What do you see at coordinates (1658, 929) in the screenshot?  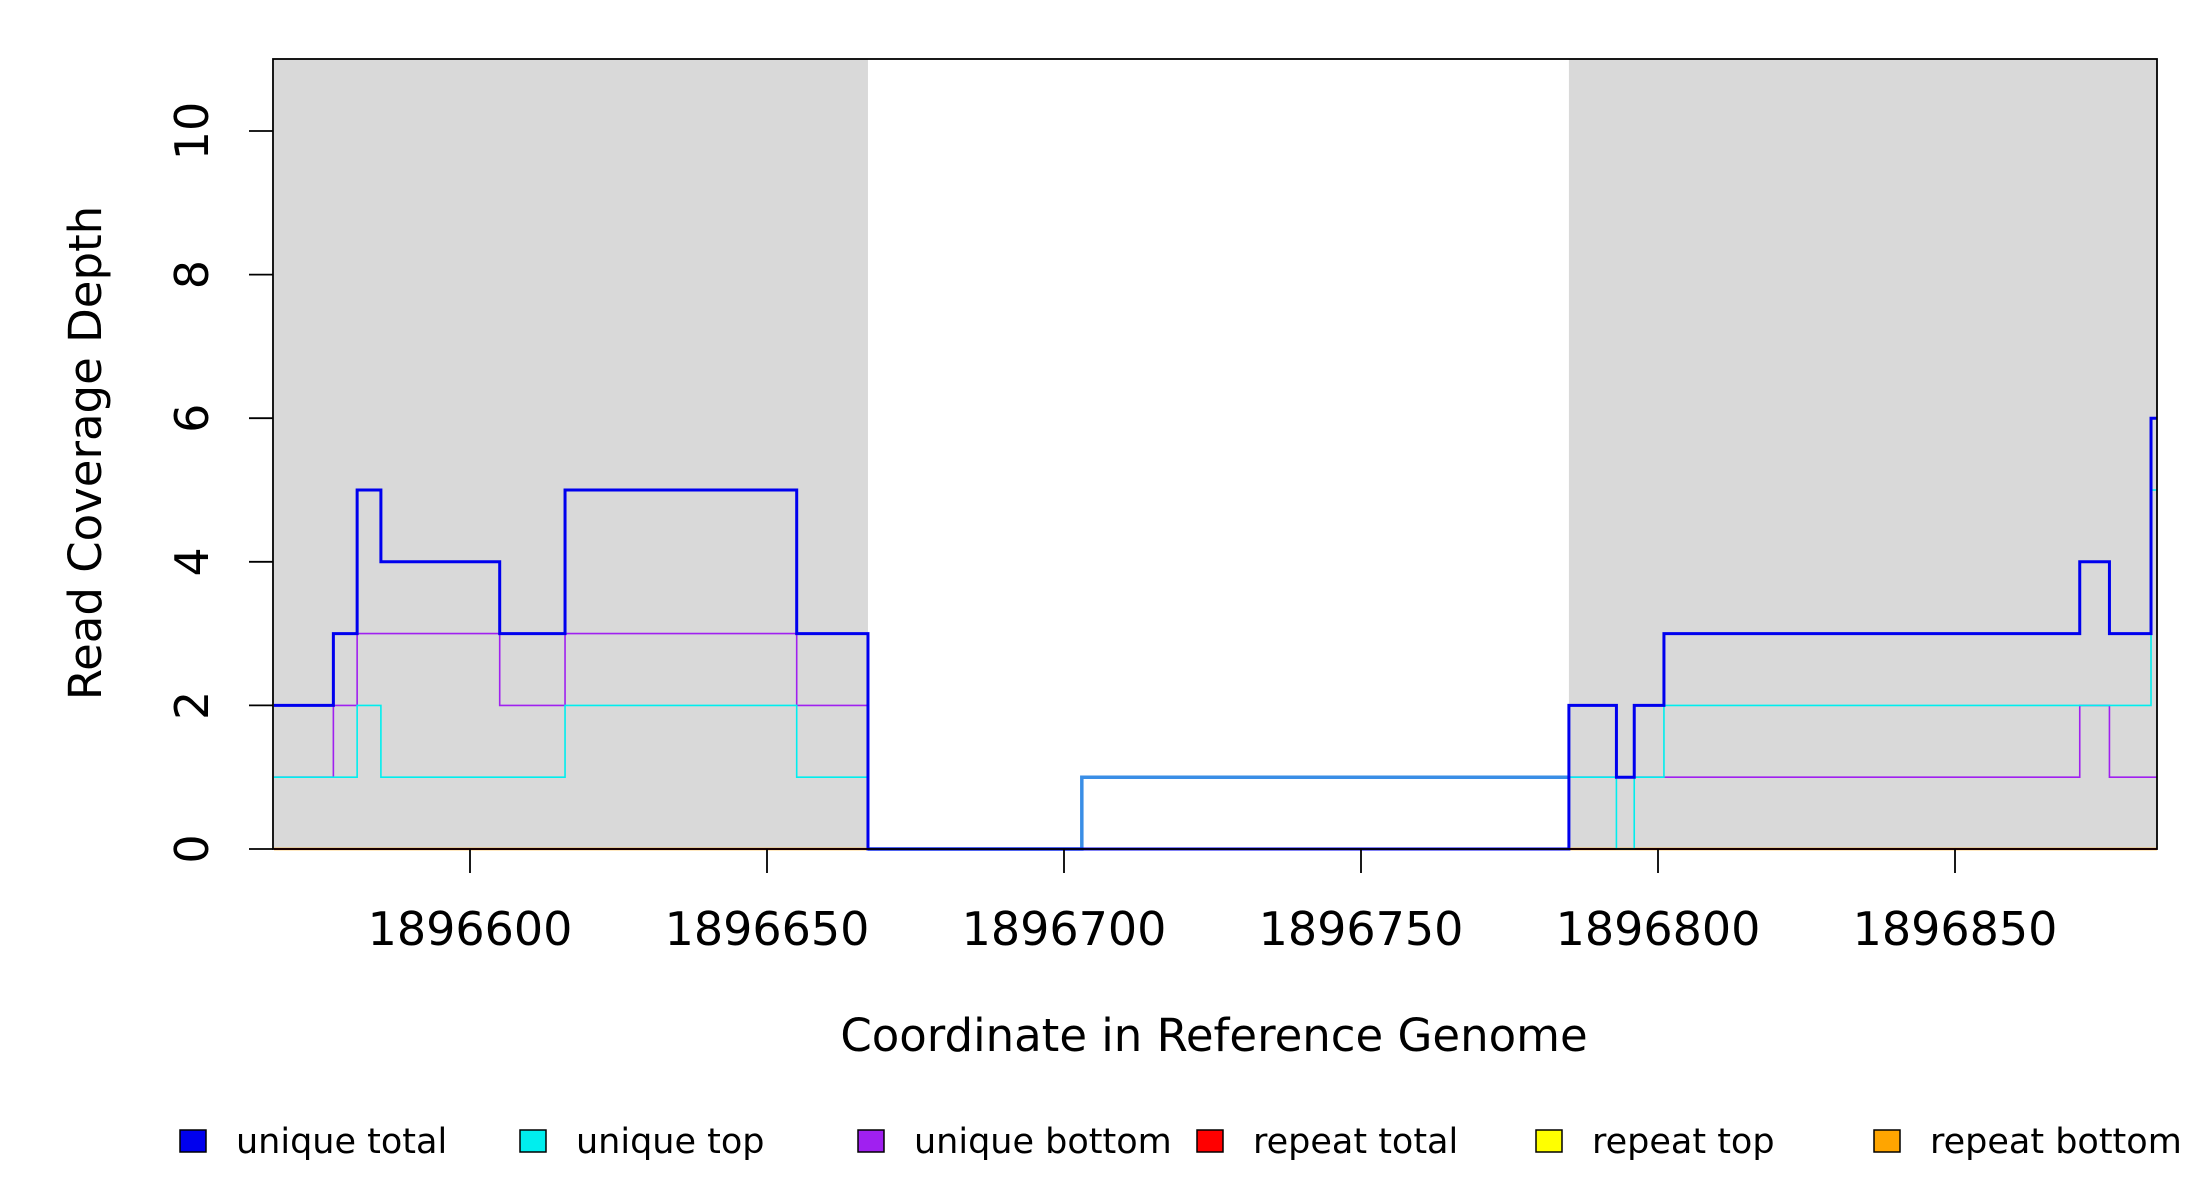 I see `x-tick-label: 1896800` at bounding box center [1658, 929].